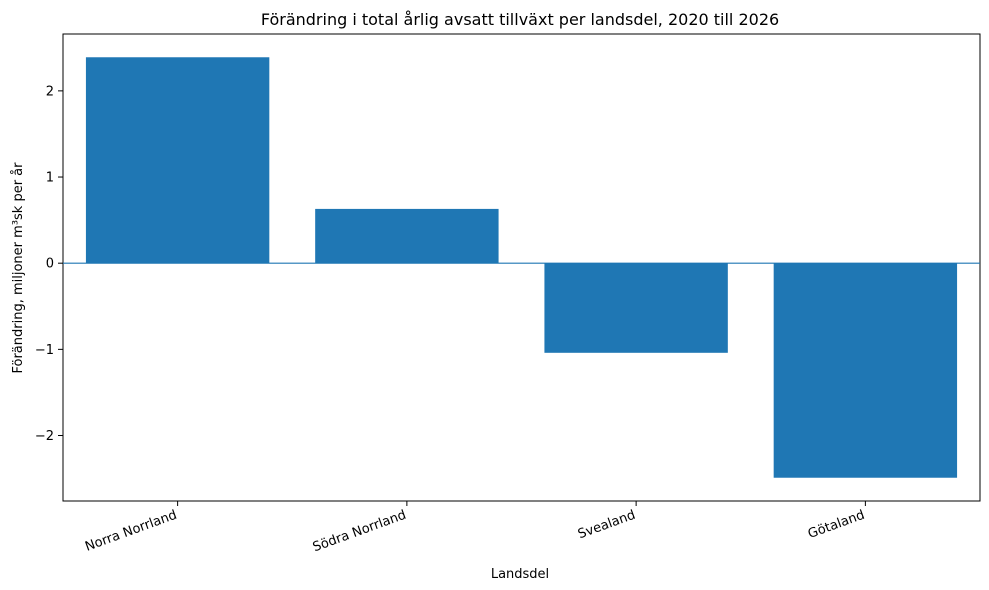  What do you see at coordinates (407, 236) in the screenshot?
I see `bar-södra-norrland` at bounding box center [407, 236].